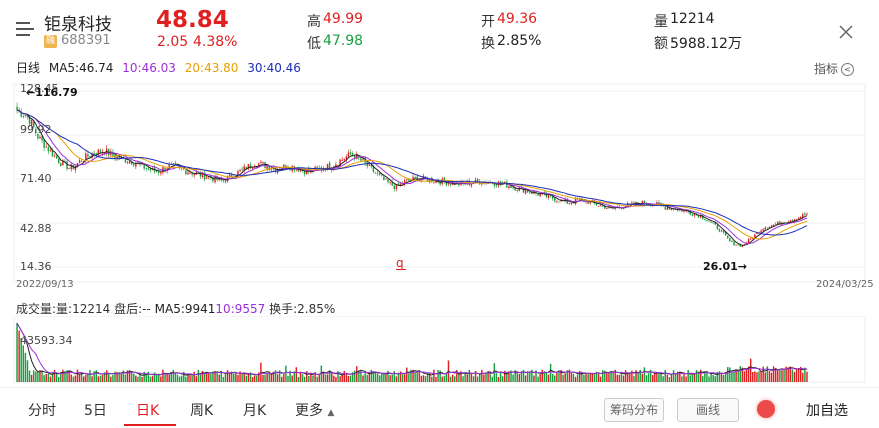 This screenshot has width=879, height=428. I want to click on tab-weekly-k: 周K, so click(202, 411).